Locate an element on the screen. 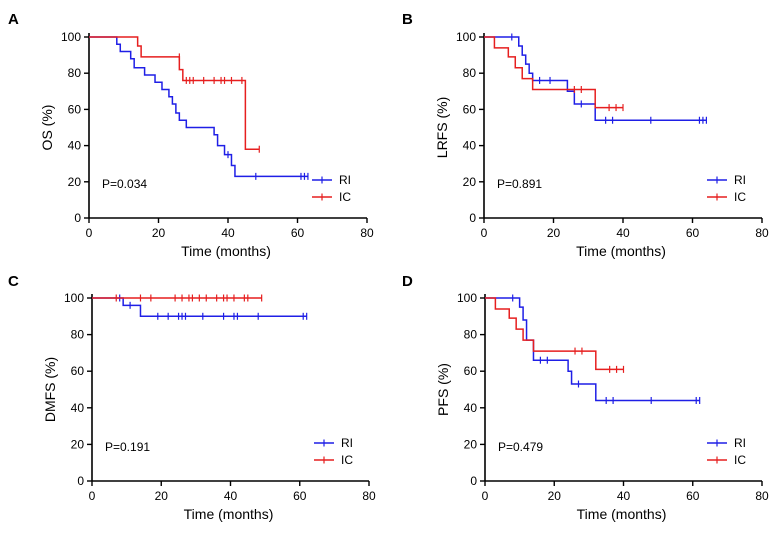 This screenshot has width=776, height=534. p-value: P=0.479 is located at coordinates (520, 447).